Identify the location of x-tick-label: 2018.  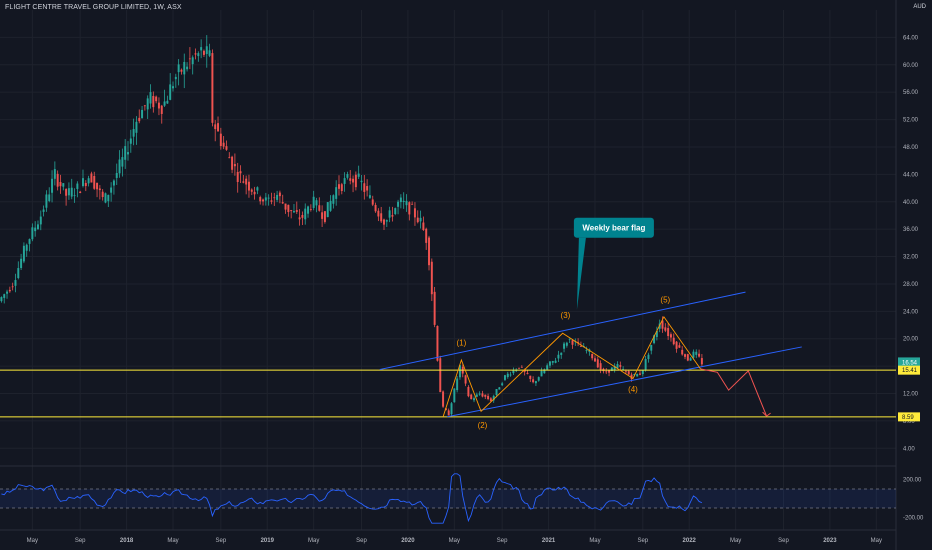
(127, 541).